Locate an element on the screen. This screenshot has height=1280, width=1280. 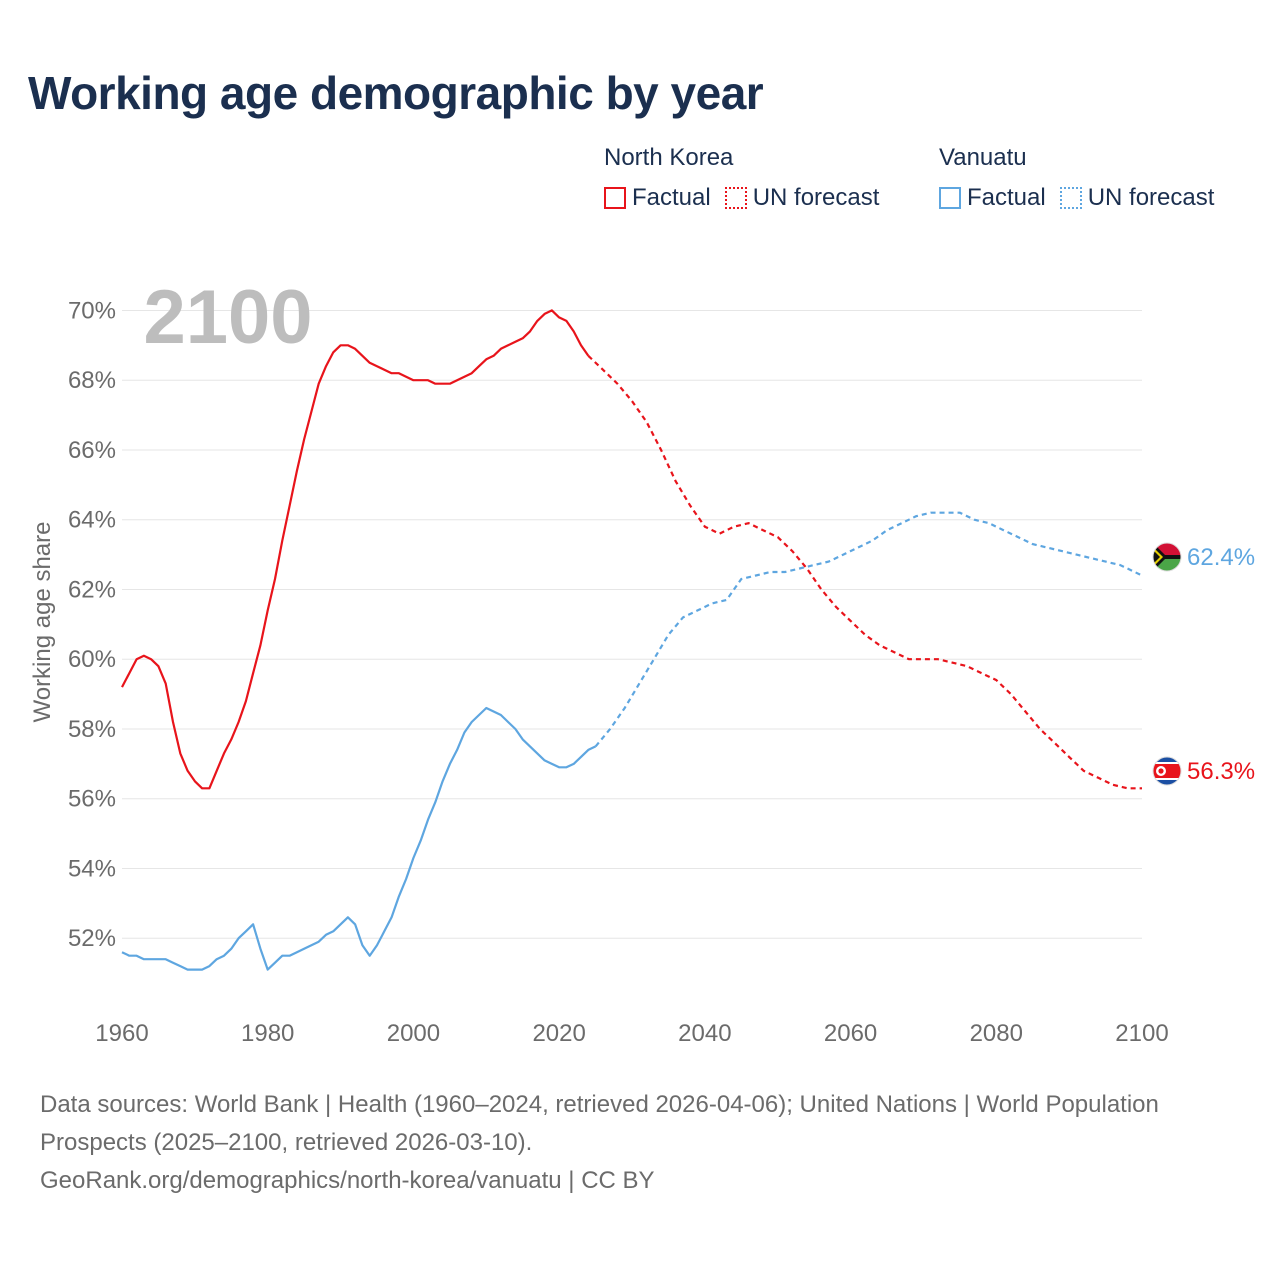
legend-group-name: North Korea is located at coordinates (669, 157).